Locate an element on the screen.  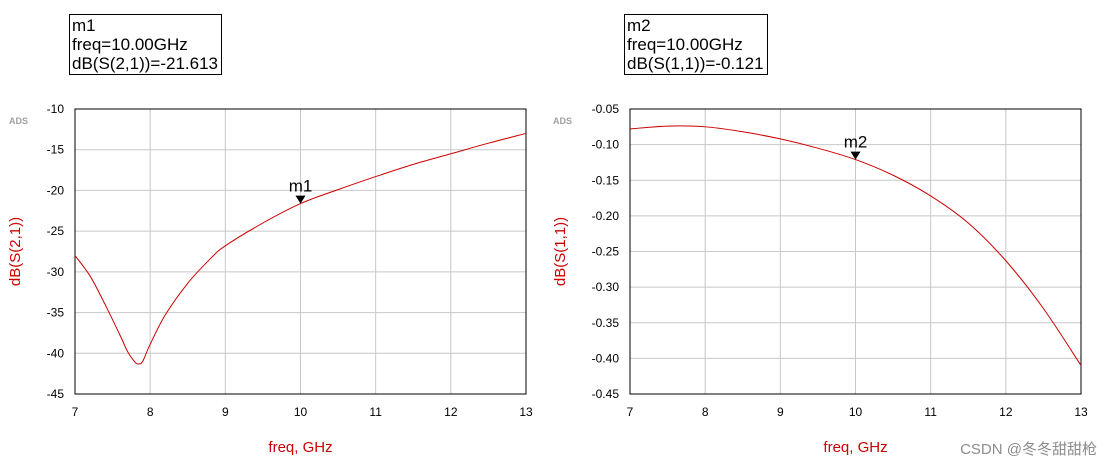
y-tick-label: -0.30 is located at coordinates (606, 287).